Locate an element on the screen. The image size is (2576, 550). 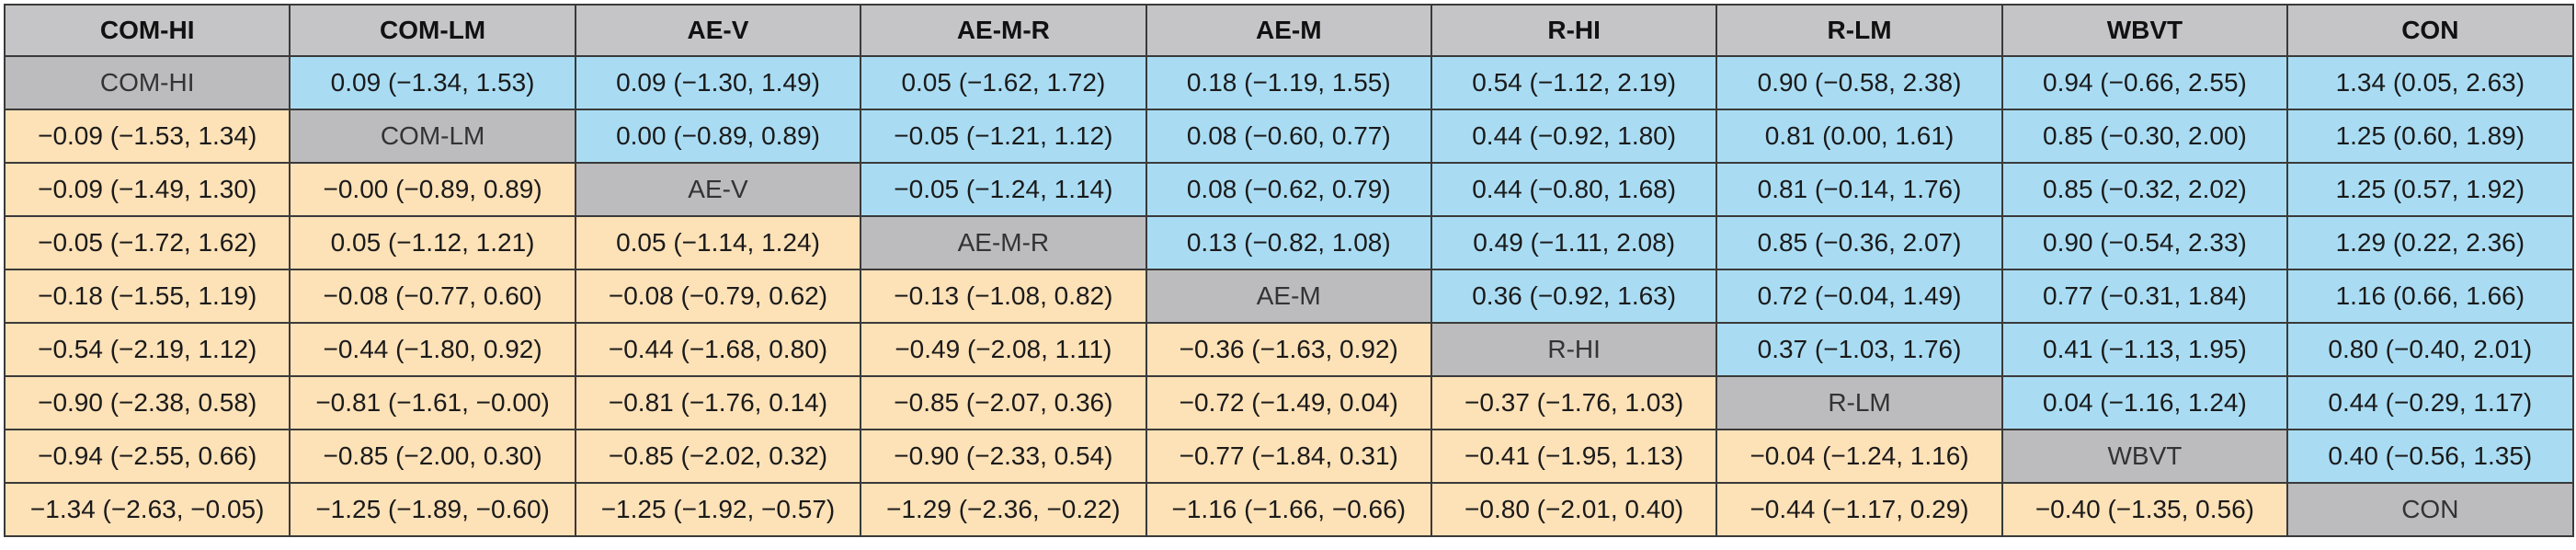
comparison-cell-lower: 0.05 (−1.14, 1.24) is located at coordinates (718, 242).